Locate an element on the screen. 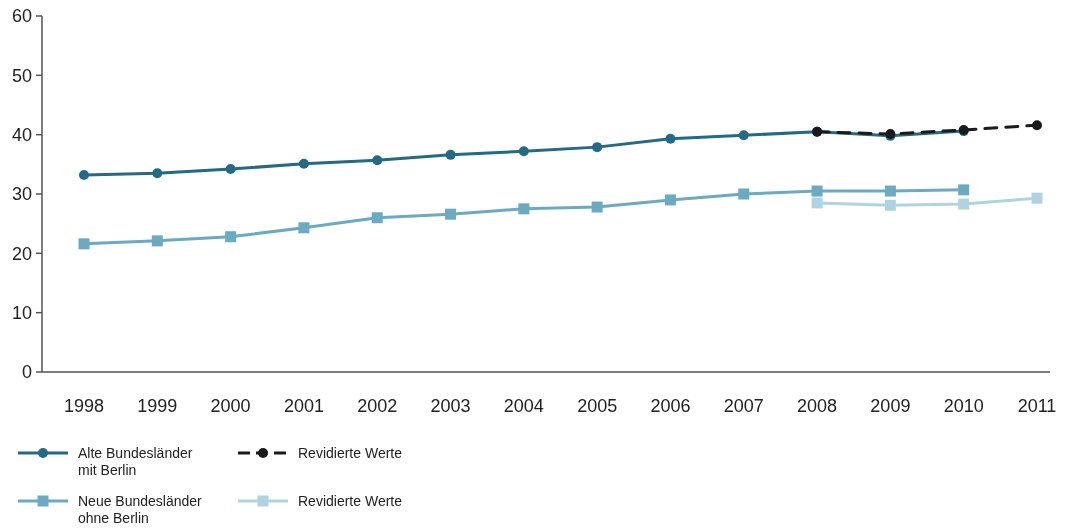 The width and height of the screenshot is (1065, 529). x-tick-label: 2003 is located at coordinates (450, 406).